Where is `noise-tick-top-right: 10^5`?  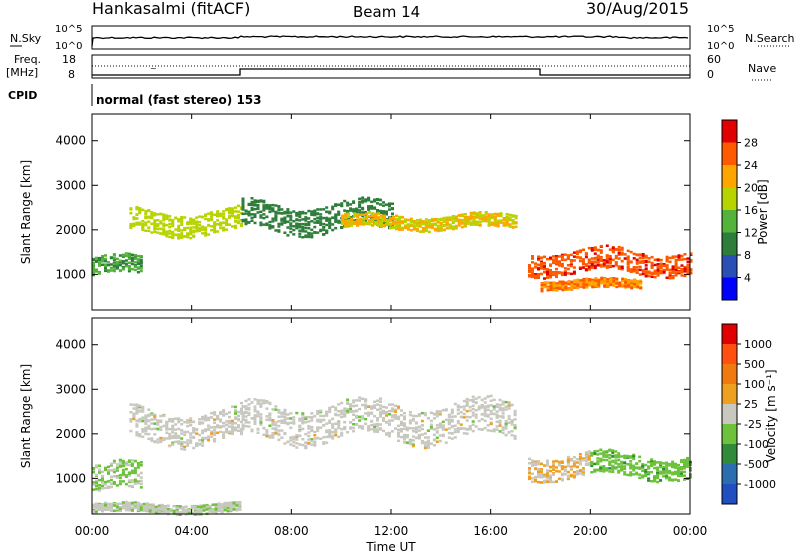
noise-tick-top-right: 10^5 is located at coordinates (720, 29).